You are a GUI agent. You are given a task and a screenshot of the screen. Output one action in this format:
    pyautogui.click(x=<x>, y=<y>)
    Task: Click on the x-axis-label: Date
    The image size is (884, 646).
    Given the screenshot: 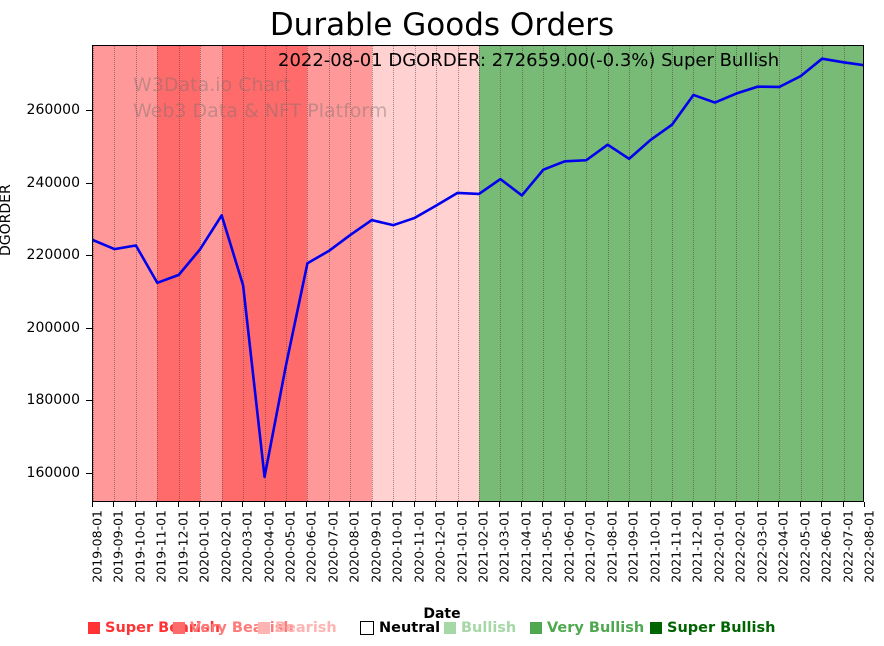 What is the action you would take?
    pyautogui.click(x=442, y=614)
    